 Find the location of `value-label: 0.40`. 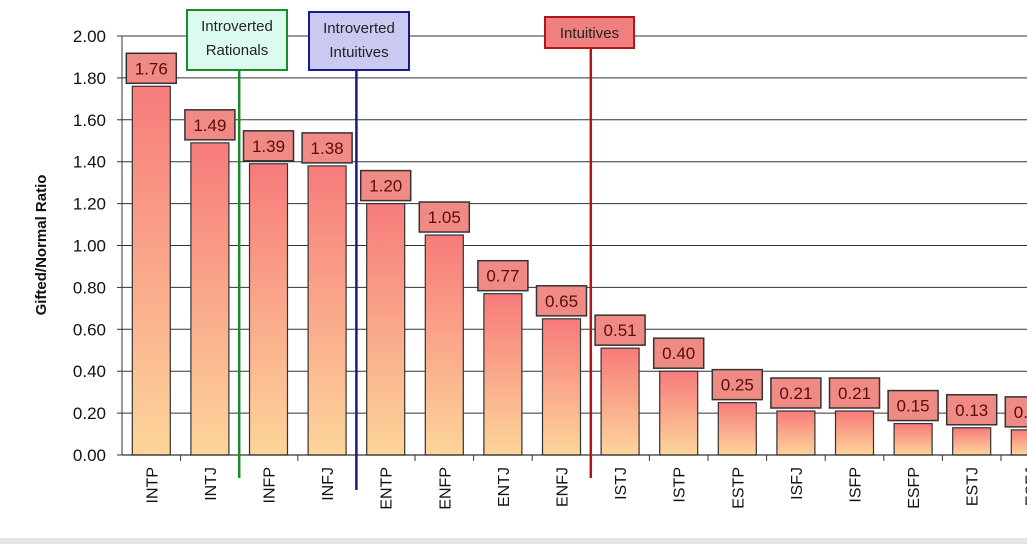

value-label: 0.40 is located at coordinates (678, 353).